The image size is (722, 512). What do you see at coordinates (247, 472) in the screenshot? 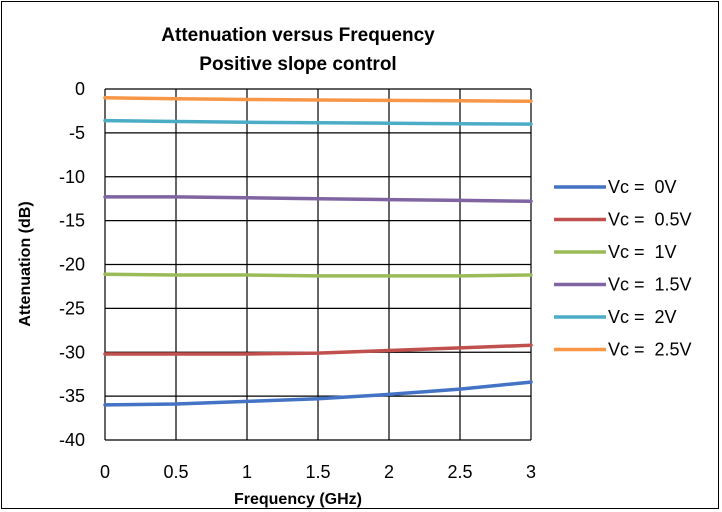
I see `x-tick-label: 1` at bounding box center [247, 472].